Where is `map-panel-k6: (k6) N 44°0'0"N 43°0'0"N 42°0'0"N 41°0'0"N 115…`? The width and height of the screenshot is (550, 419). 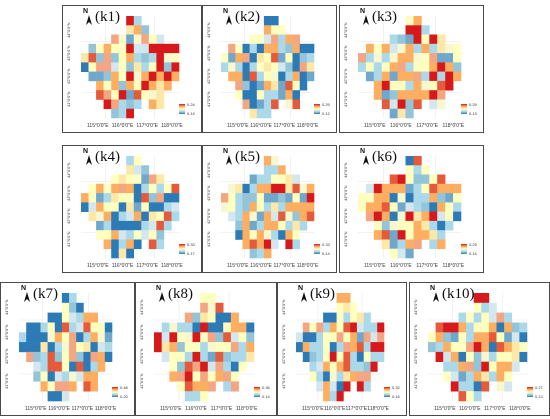 map-panel-k6: (k6) N 44°0'0"N 43°0'0"N 42°0'0"N 41°0'0"N 115… is located at coordinates (411, 209).